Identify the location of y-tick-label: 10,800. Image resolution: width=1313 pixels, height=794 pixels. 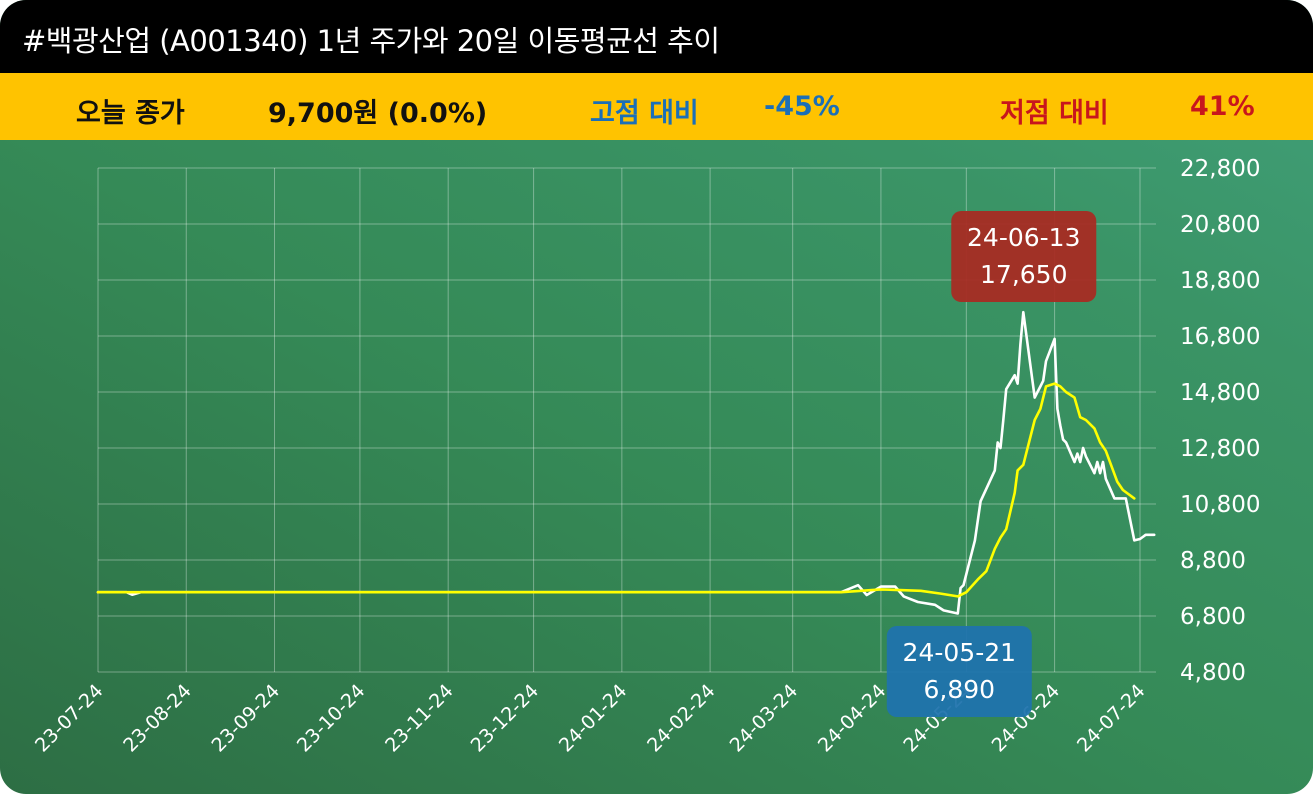
(1220, 505).